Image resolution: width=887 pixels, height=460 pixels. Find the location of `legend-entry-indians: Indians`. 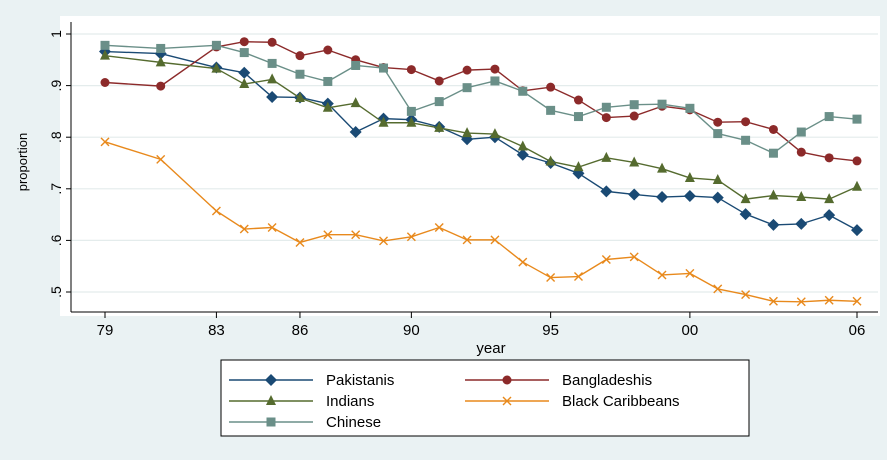

legend-entry-indians: Indians is located at coordinates (301, 401).